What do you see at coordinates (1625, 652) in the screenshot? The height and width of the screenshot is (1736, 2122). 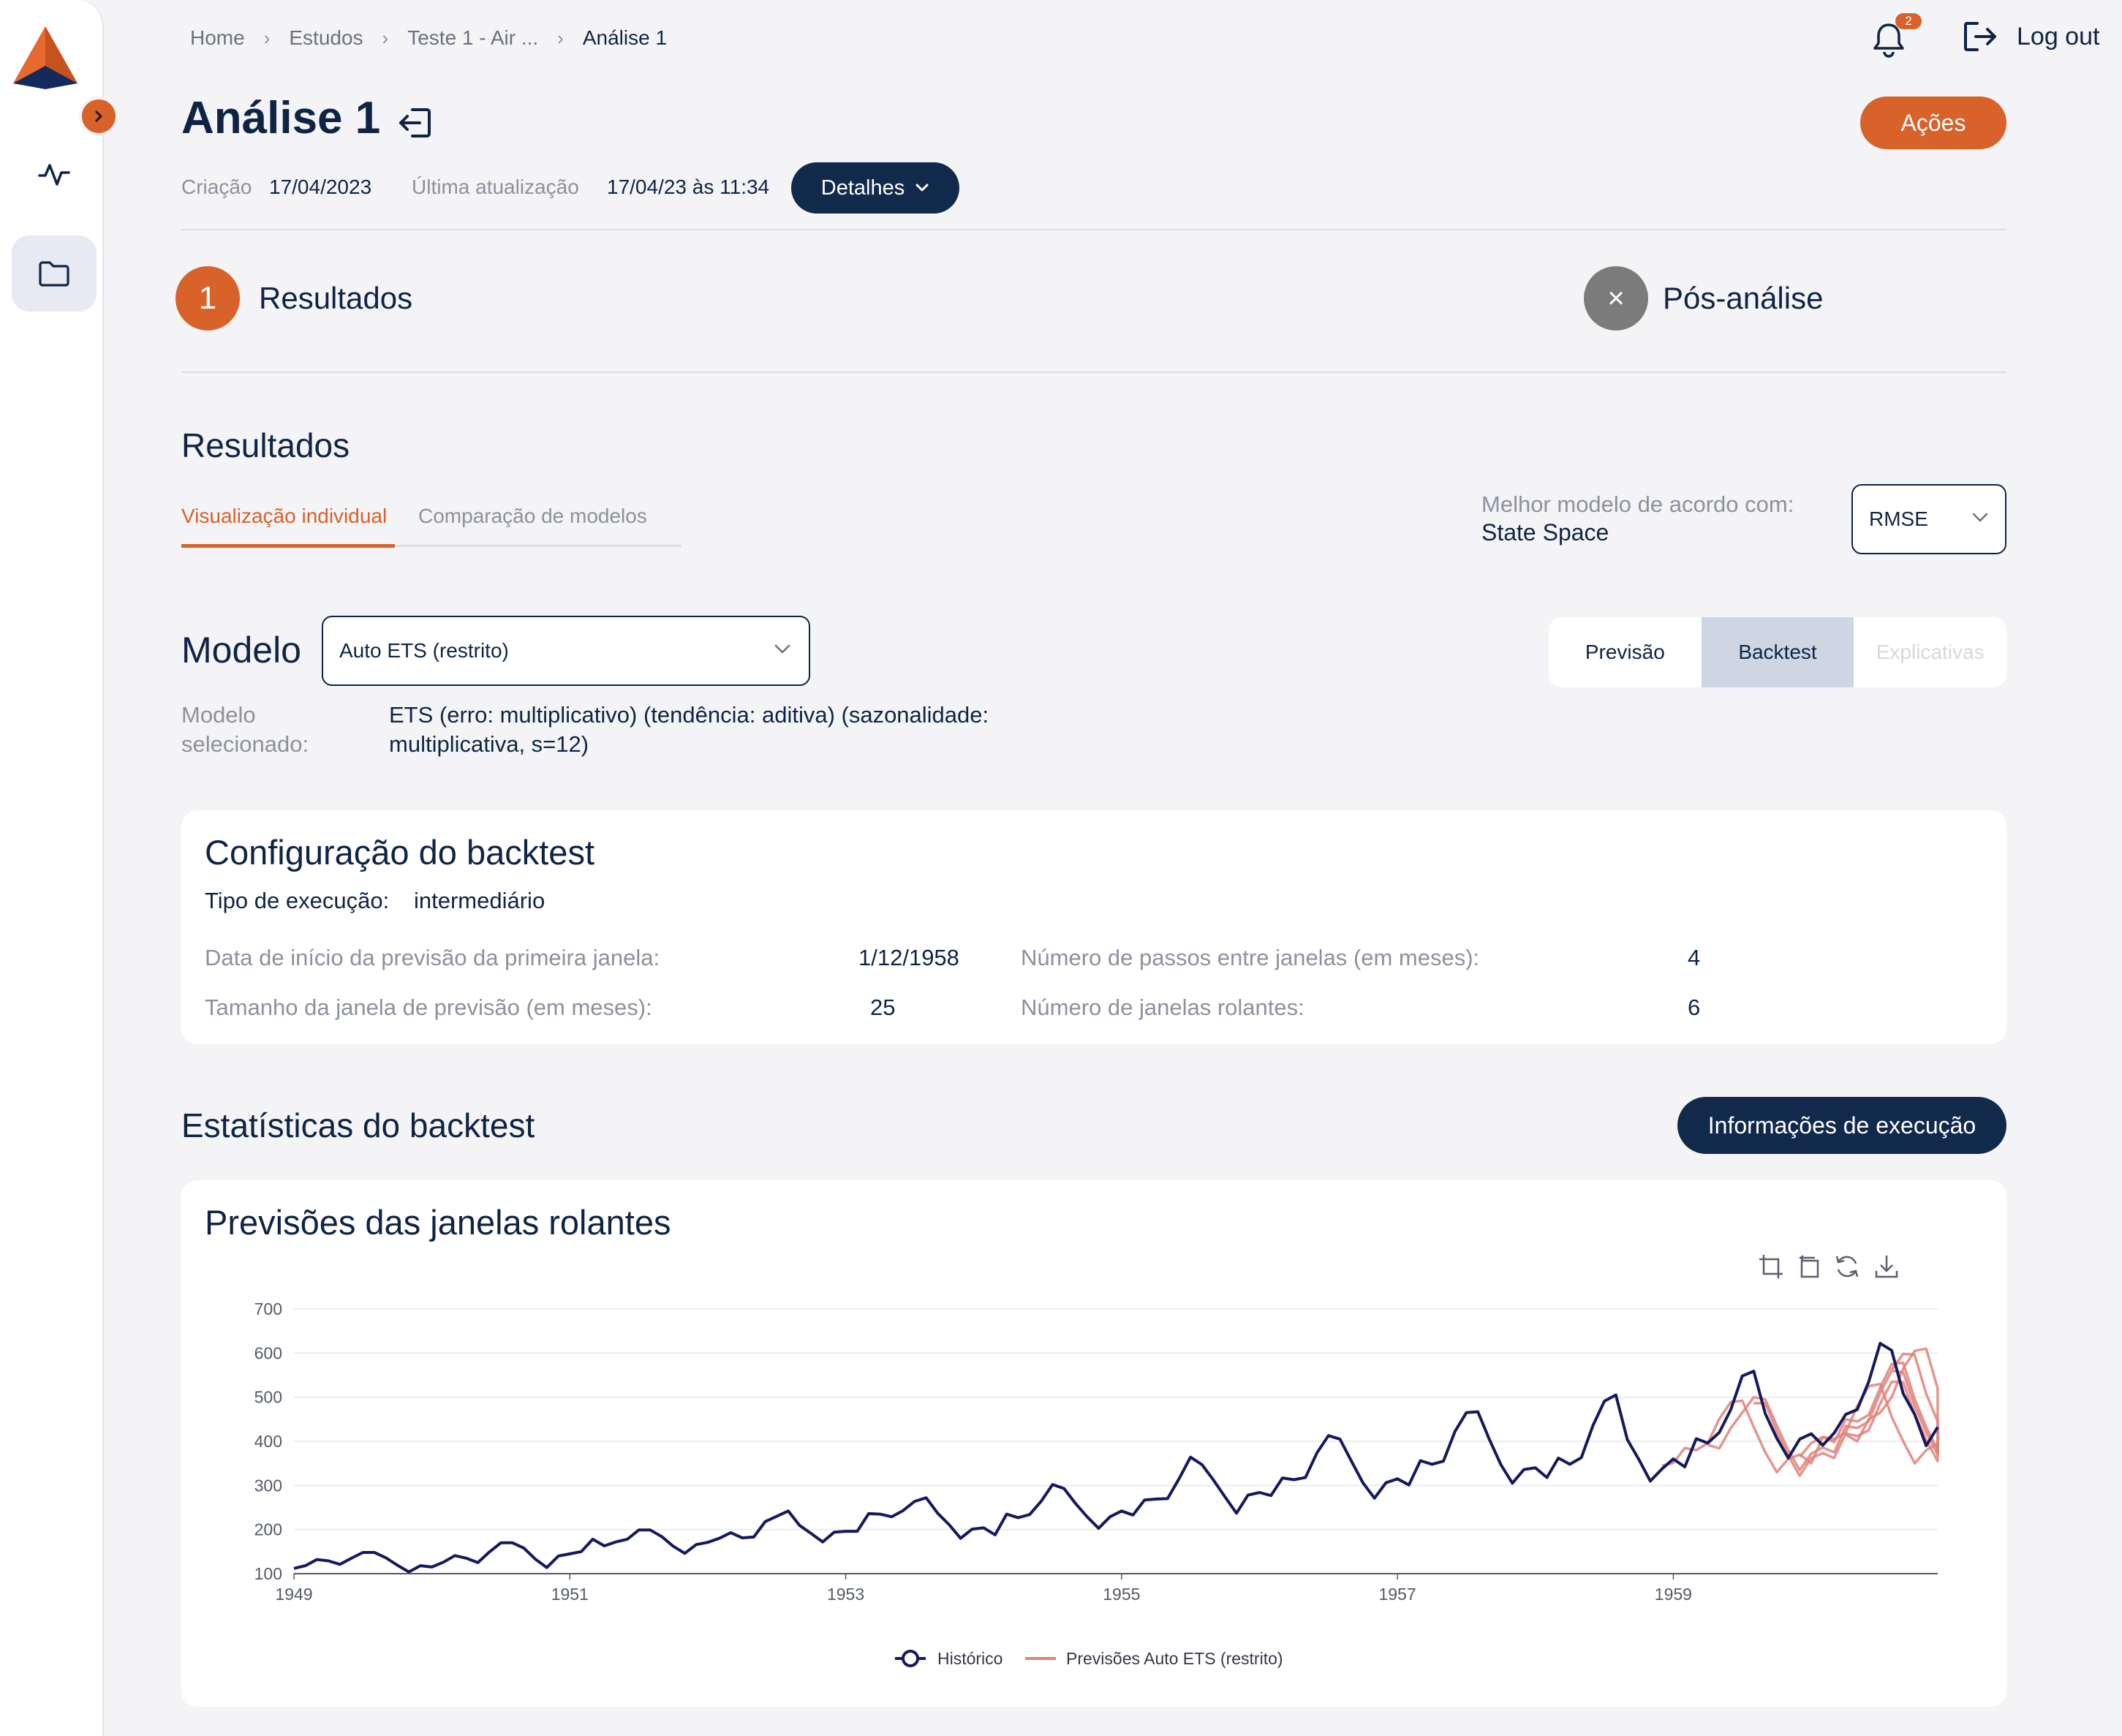 I see `tab-previsao: Previsão` at bounding box center [1625, 652].